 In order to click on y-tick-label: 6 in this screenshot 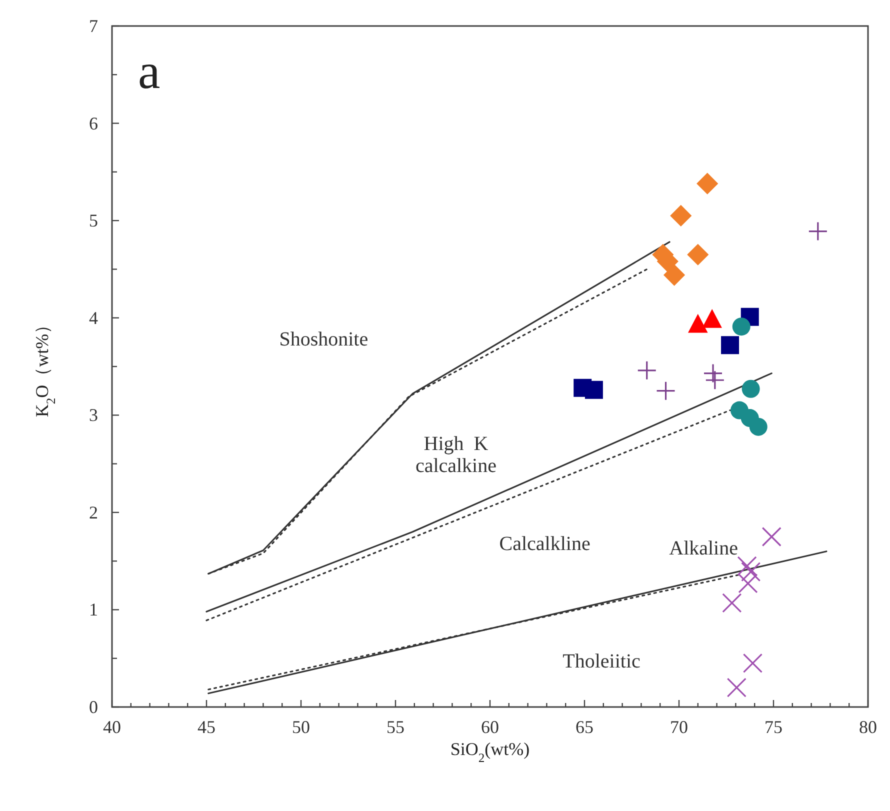, I will do `click(93, 123)`.